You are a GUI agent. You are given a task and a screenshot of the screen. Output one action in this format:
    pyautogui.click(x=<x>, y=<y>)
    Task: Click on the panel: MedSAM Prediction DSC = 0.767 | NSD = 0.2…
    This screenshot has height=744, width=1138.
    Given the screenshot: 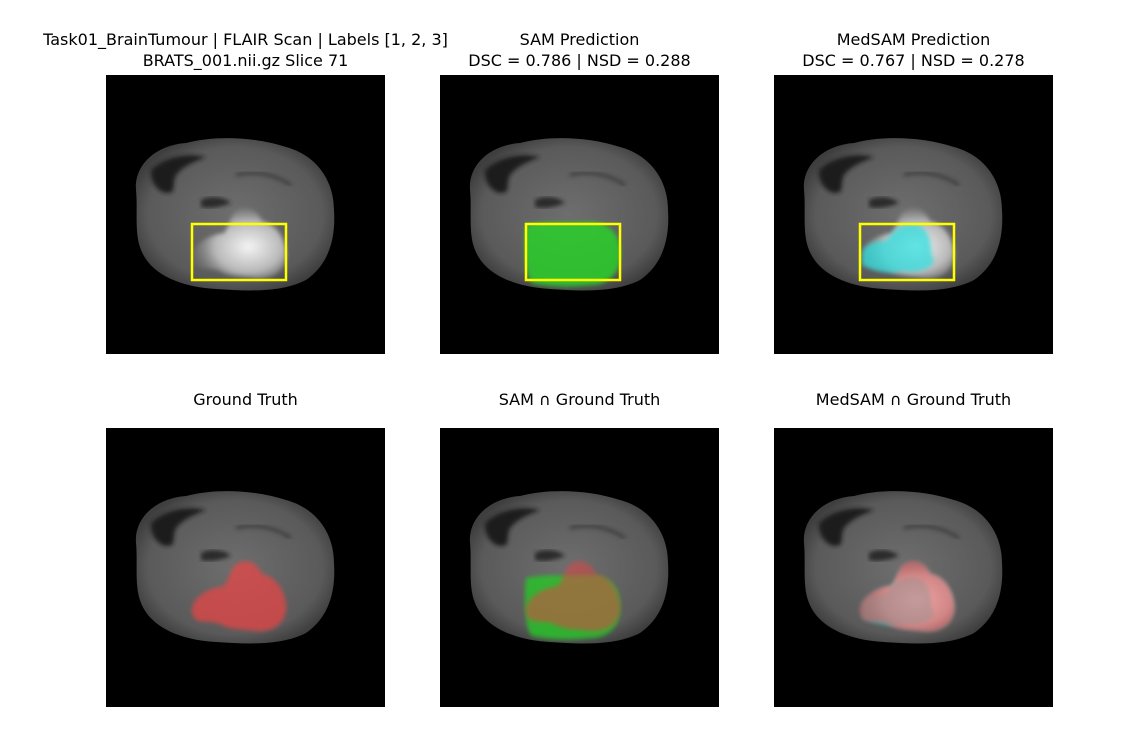 What is the action you would take?
    pyautogui.click(x=913, y=192)
    